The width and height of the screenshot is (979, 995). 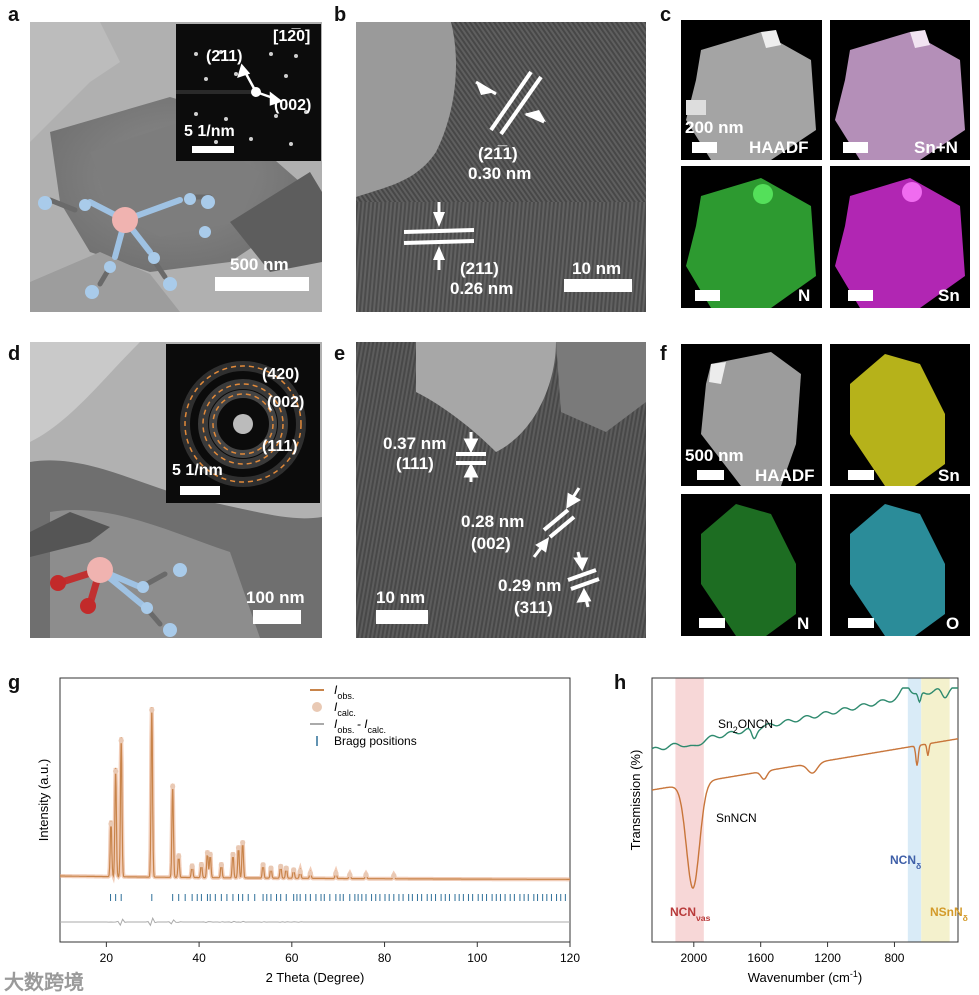 I want to click on hrtem-image-b: (21̅1) 0.30 nm (211) 0.26 nm 10 nm, so click(x=501, y=167).